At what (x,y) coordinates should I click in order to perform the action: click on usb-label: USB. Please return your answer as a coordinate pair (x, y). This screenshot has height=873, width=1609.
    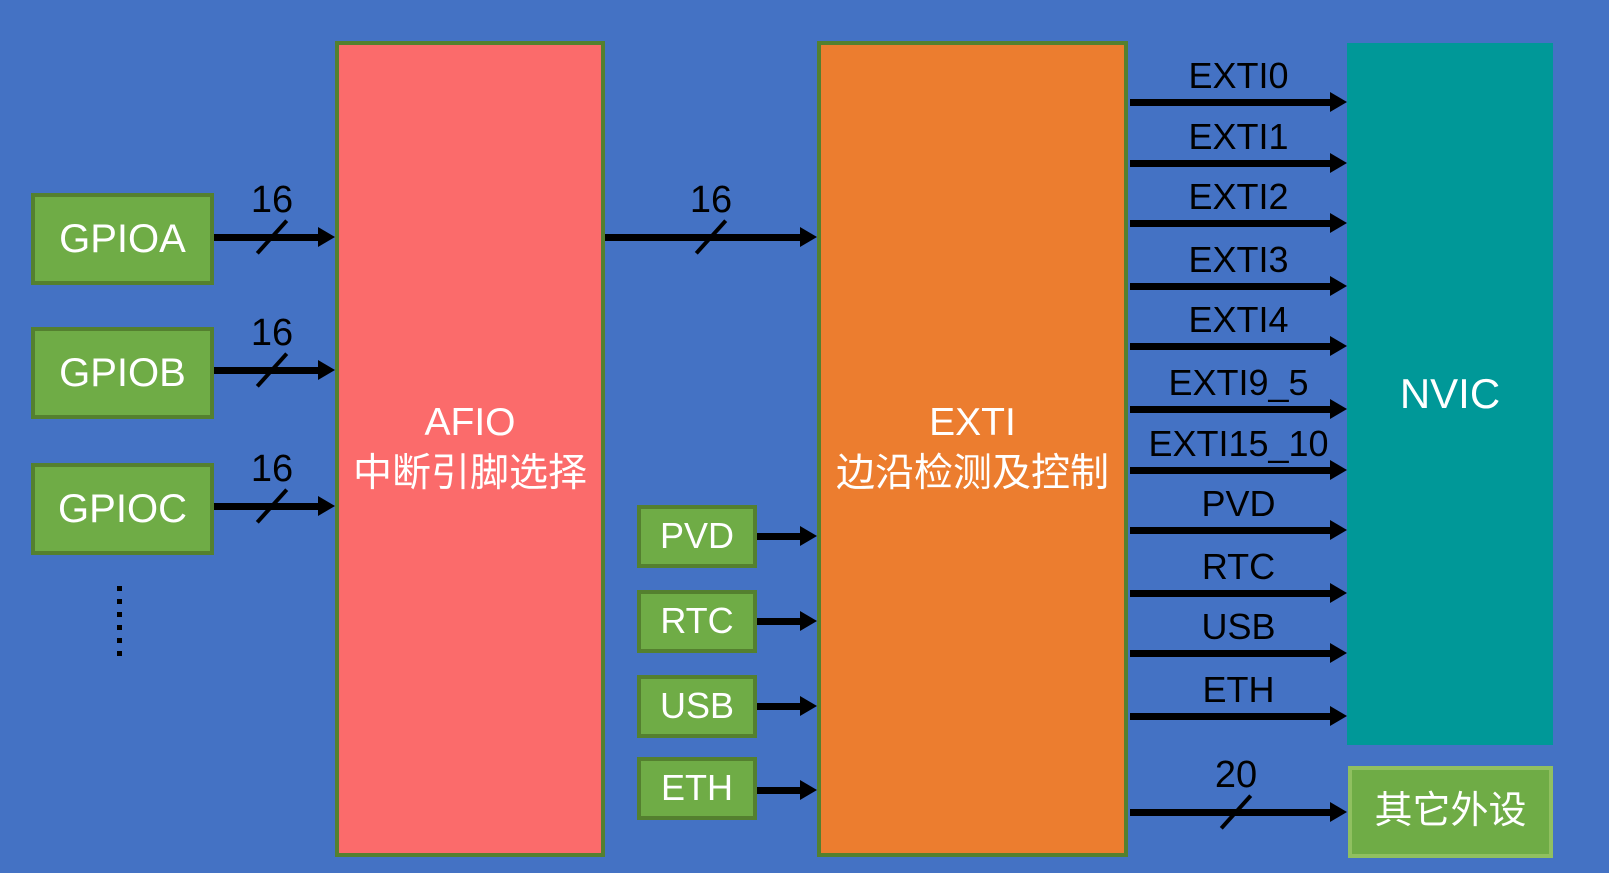
    Looking at the image, I should click on (697, 706).